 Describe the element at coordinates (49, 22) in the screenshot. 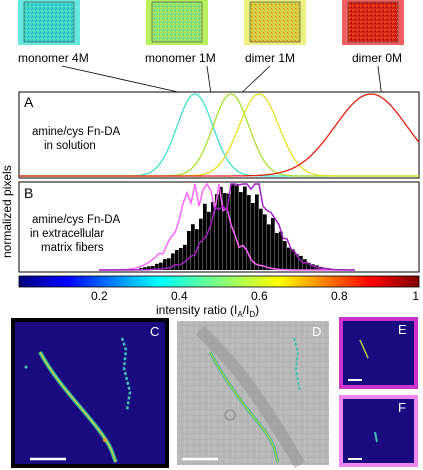

I see `thumbnail-monomer-4m` at that location.